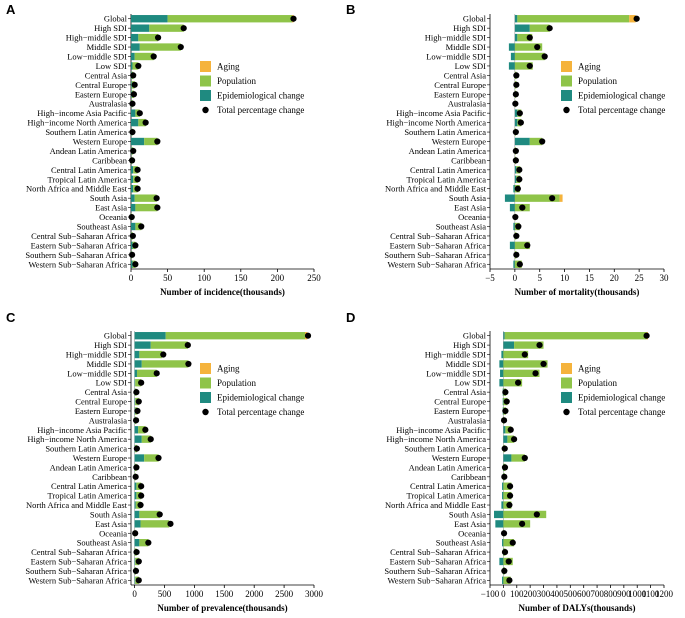  What do you see at coordinates (82, 430) in the screenshot?
I see `category-label: High−income Asia Pacific` at bounding box center [82, 430].